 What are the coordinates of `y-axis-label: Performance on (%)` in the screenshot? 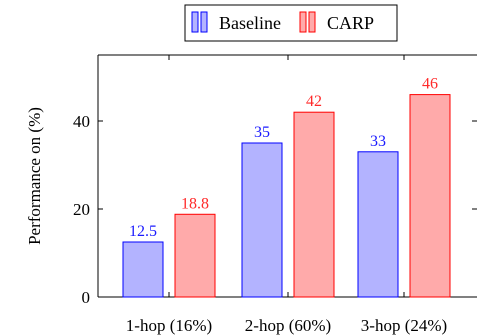 It's located at (34, 176).